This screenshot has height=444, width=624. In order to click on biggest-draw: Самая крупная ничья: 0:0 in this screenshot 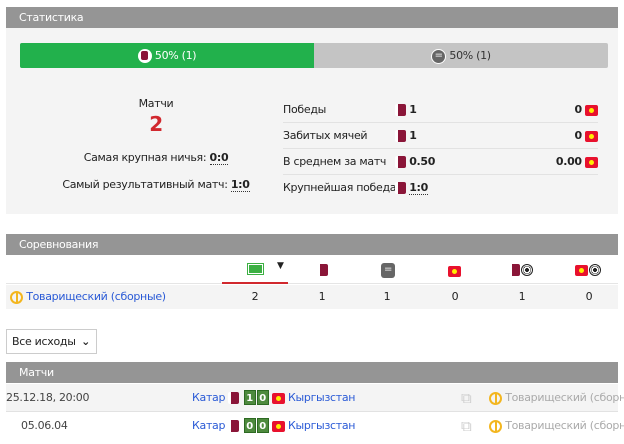, I will do `click(156, 158)`.